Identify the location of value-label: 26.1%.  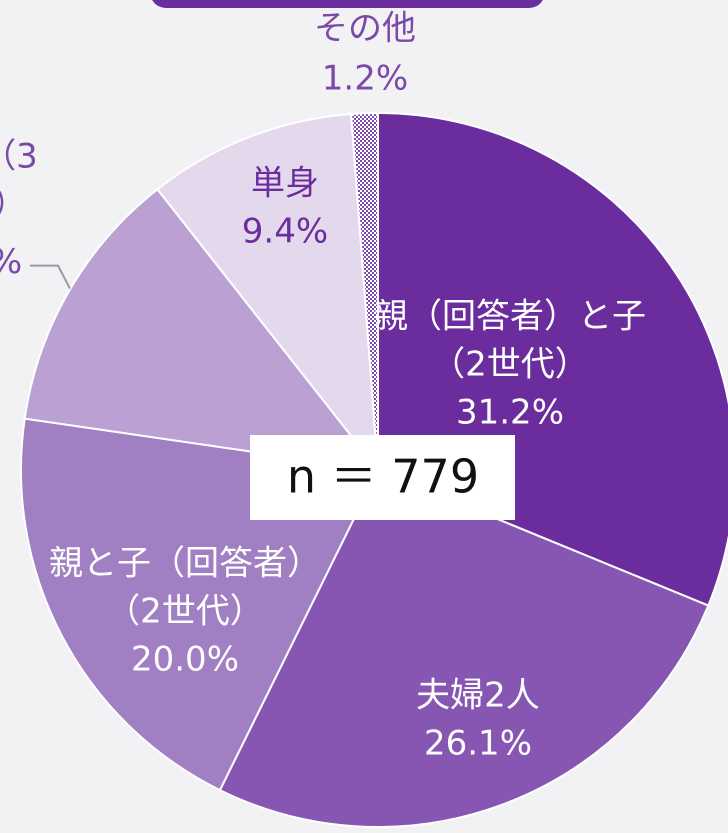
(478, 744).